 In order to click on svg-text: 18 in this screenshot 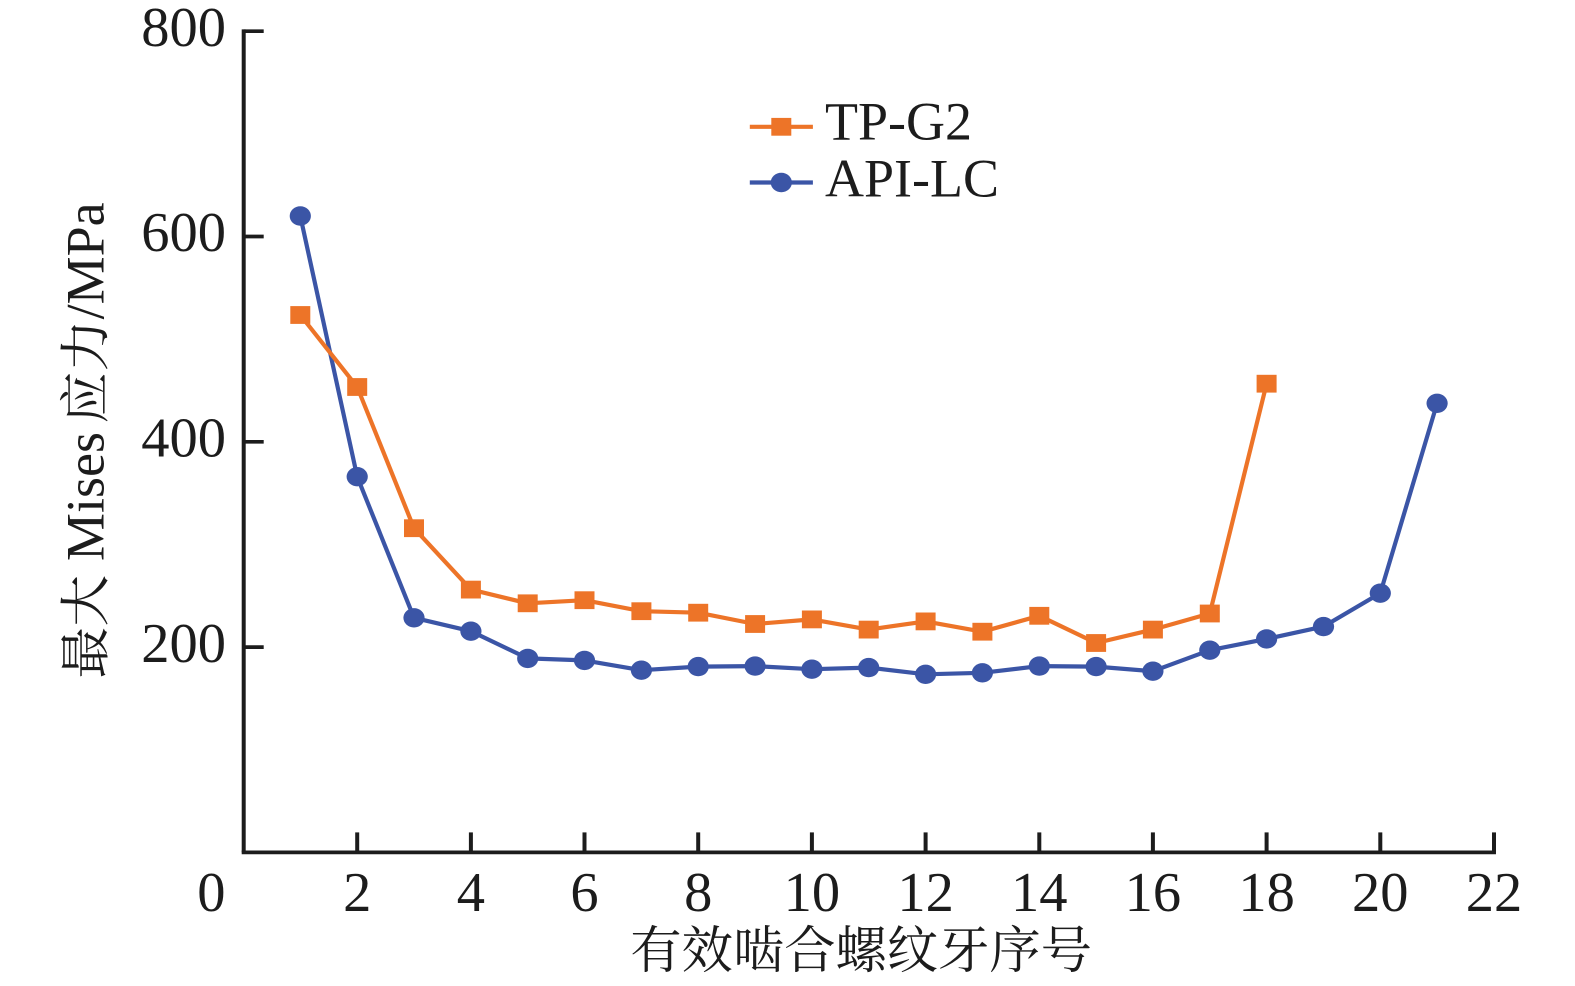, I will do `click(1266, 893)`.